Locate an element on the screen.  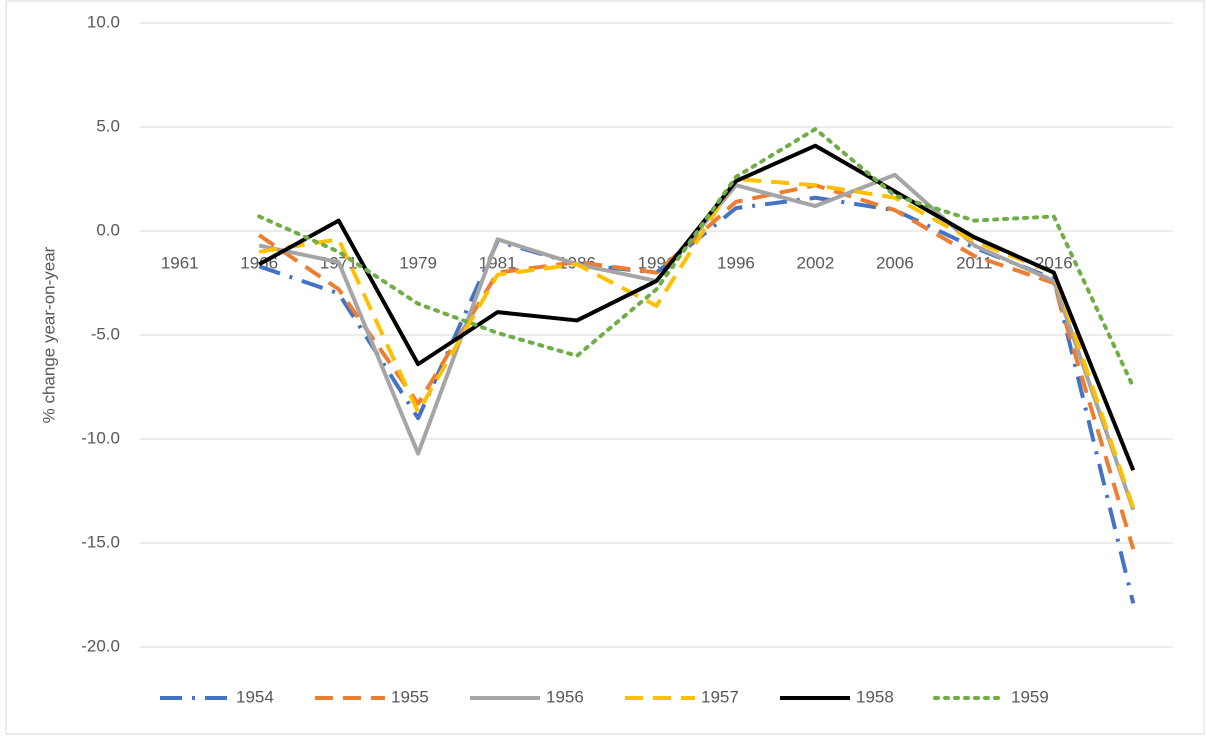
legend-label: 1954 is located at coordinates (255, 696).